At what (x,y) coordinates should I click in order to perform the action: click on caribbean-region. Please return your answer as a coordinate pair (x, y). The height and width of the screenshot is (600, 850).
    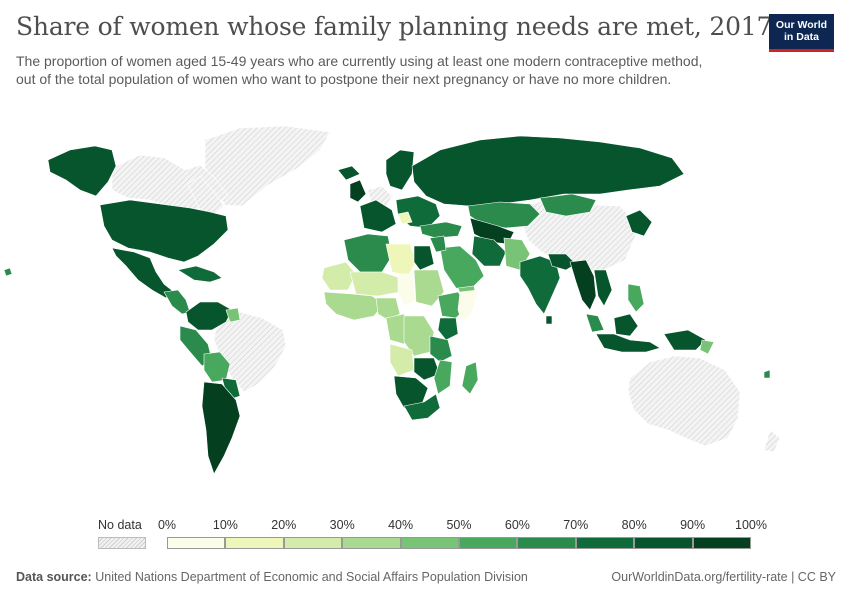
    Looking at the image, I should click on (200, 274).